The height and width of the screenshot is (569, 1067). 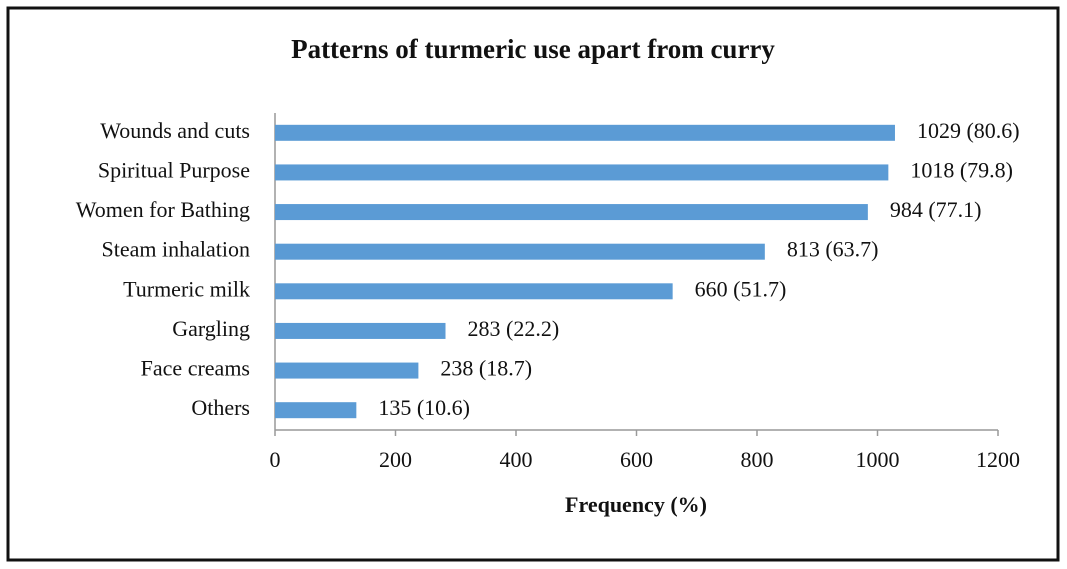 What do you see at coordinates (833, 249) in the screenshot?
I see `value-label: 813 (63.7)` at bounding box center [833, 249].